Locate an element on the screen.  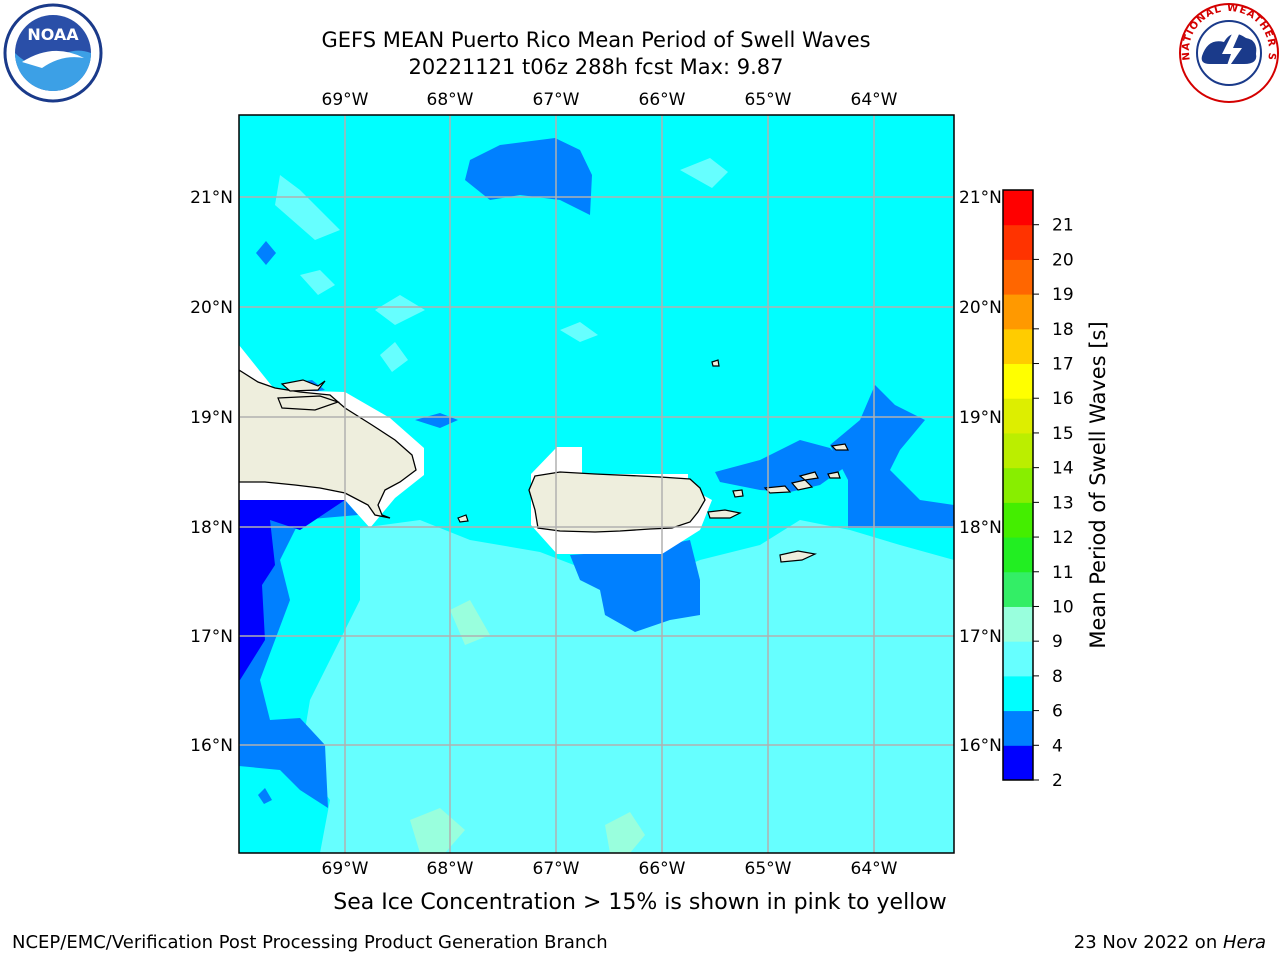
colorbar-label: Mean Period of Swell Waves [s] is located at coordinates (1098, 484).